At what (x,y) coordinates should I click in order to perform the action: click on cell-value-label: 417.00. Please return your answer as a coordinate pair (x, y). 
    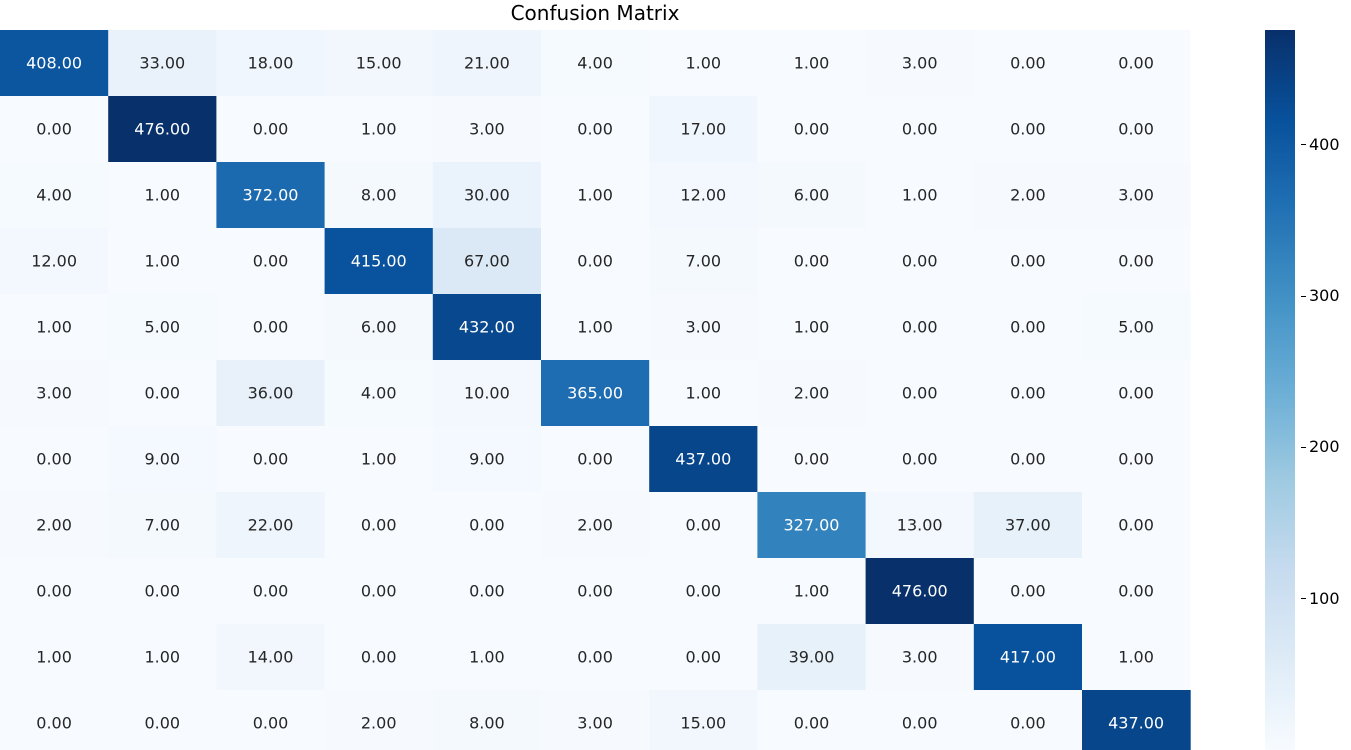
    Looking at the image, I should click on (1028, 657).